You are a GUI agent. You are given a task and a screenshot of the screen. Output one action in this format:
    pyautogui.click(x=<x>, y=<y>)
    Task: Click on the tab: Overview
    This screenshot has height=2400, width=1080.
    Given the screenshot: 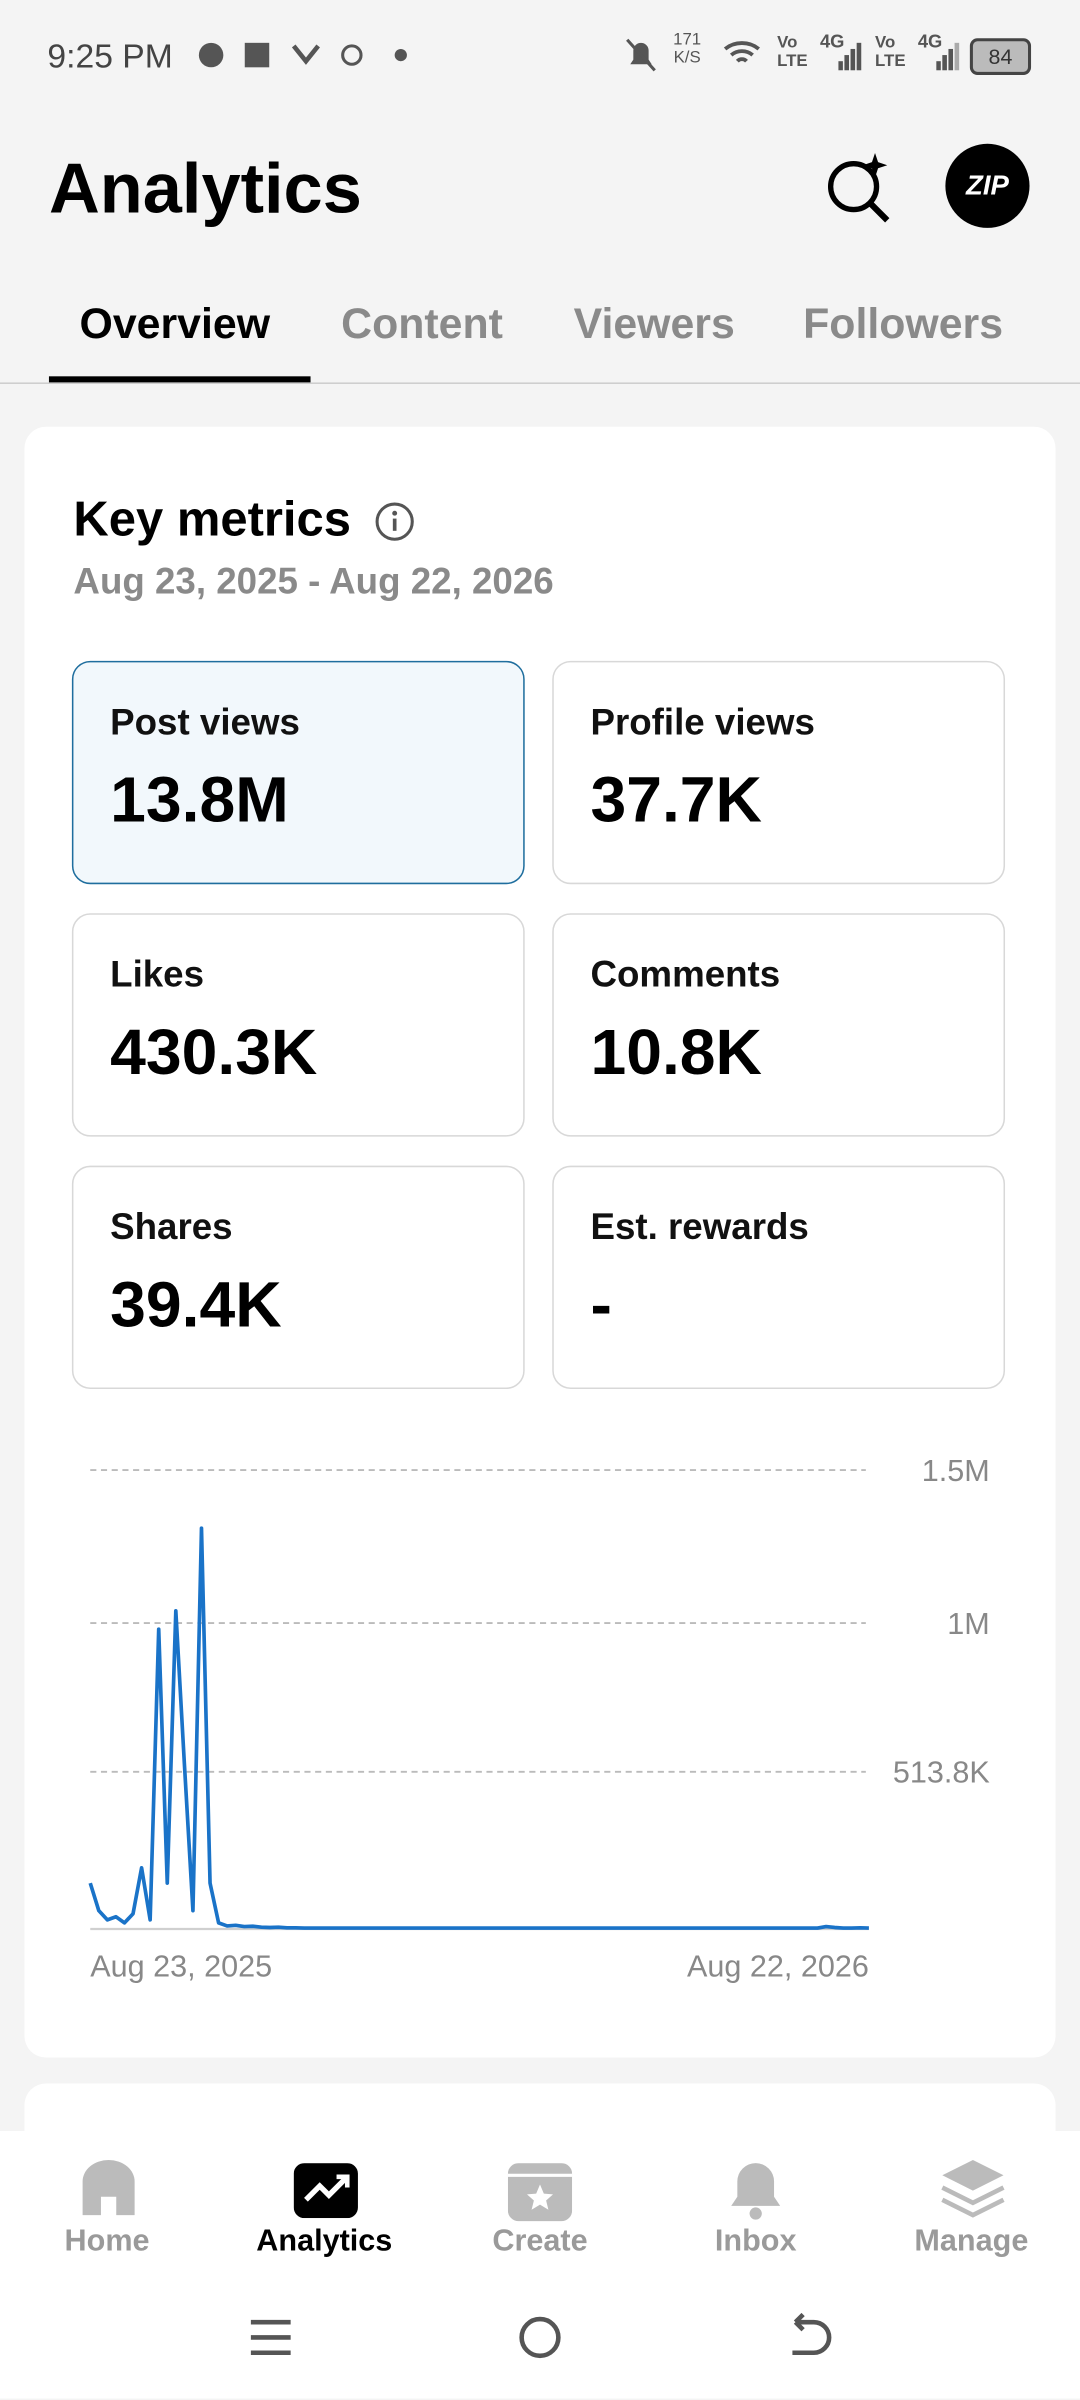 What is the action you would take?
    pyautogui.click(x=175, y=323)
    